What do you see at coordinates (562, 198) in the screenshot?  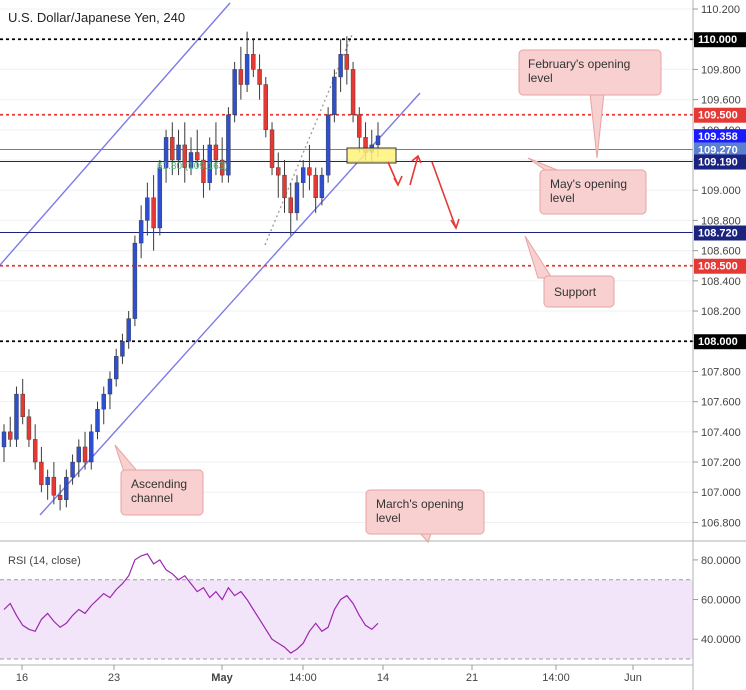 I see `callout-may-line2: level` at bounding box center [562, 198].